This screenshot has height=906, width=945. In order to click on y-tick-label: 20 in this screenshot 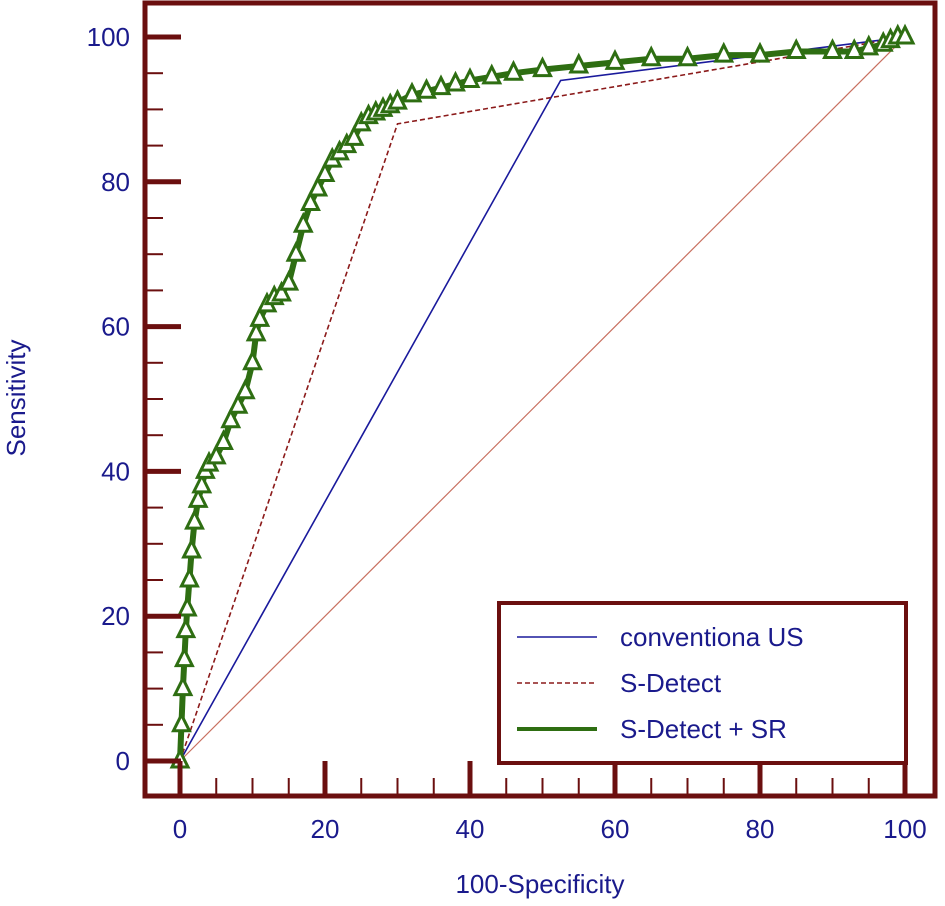, I will do `click(115, 616)`.